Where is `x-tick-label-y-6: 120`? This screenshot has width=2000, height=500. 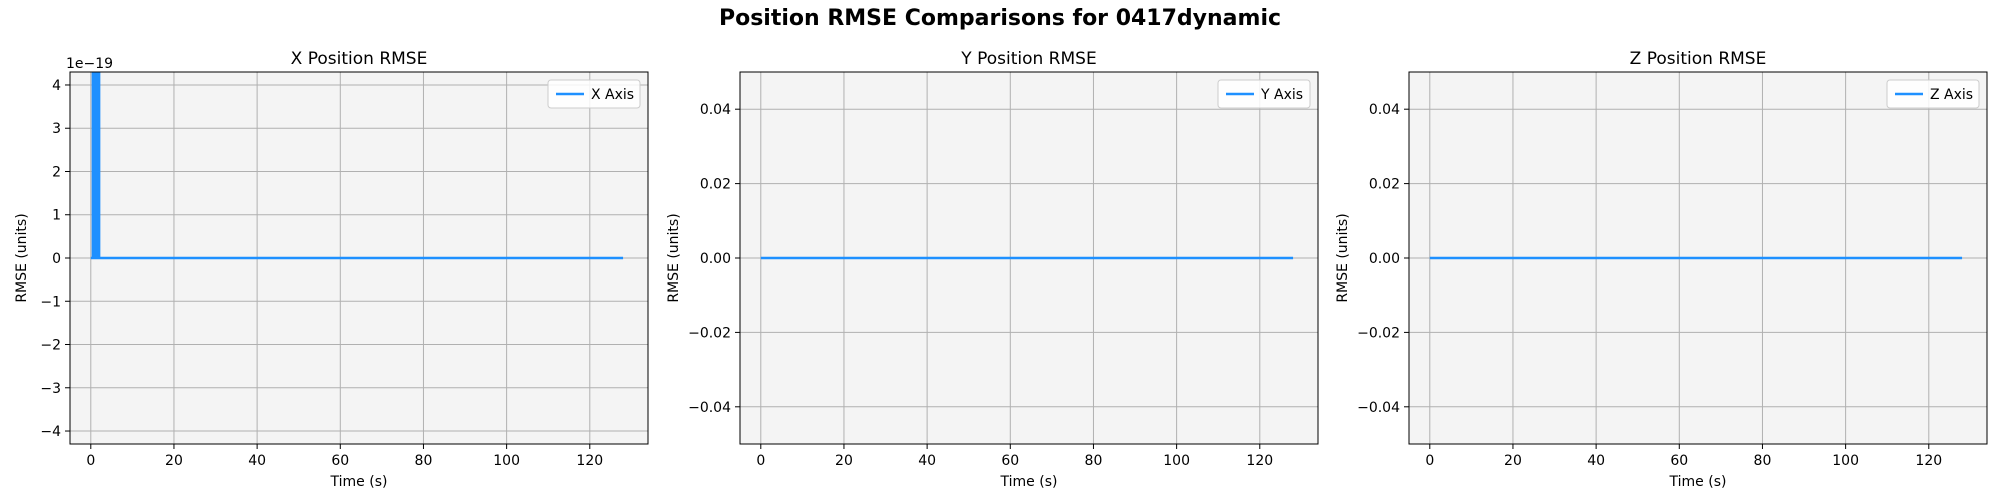
x-tick-label-y-6: 120 is located at coordinates (1259, 461).